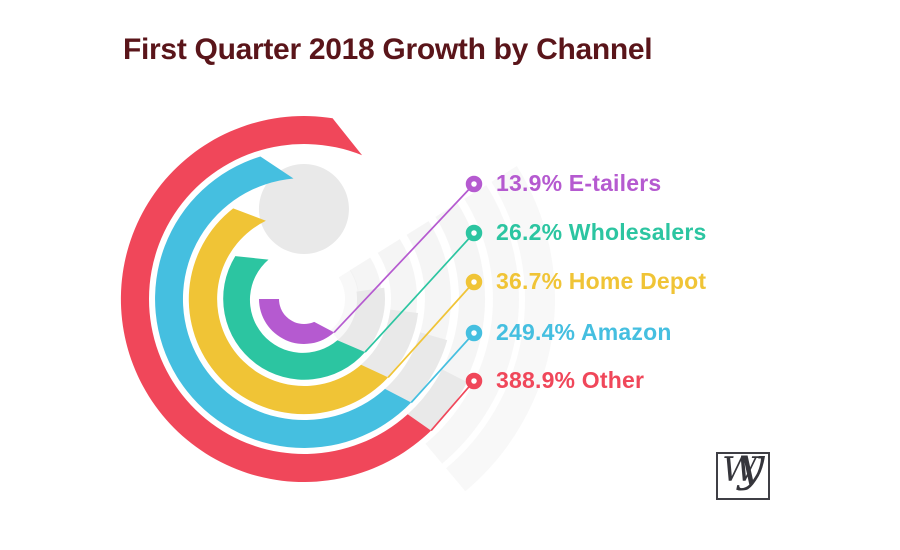 This screenshot has width=900, height=550. I want to click on ring-arc-e-tailers, so click(297, 321).